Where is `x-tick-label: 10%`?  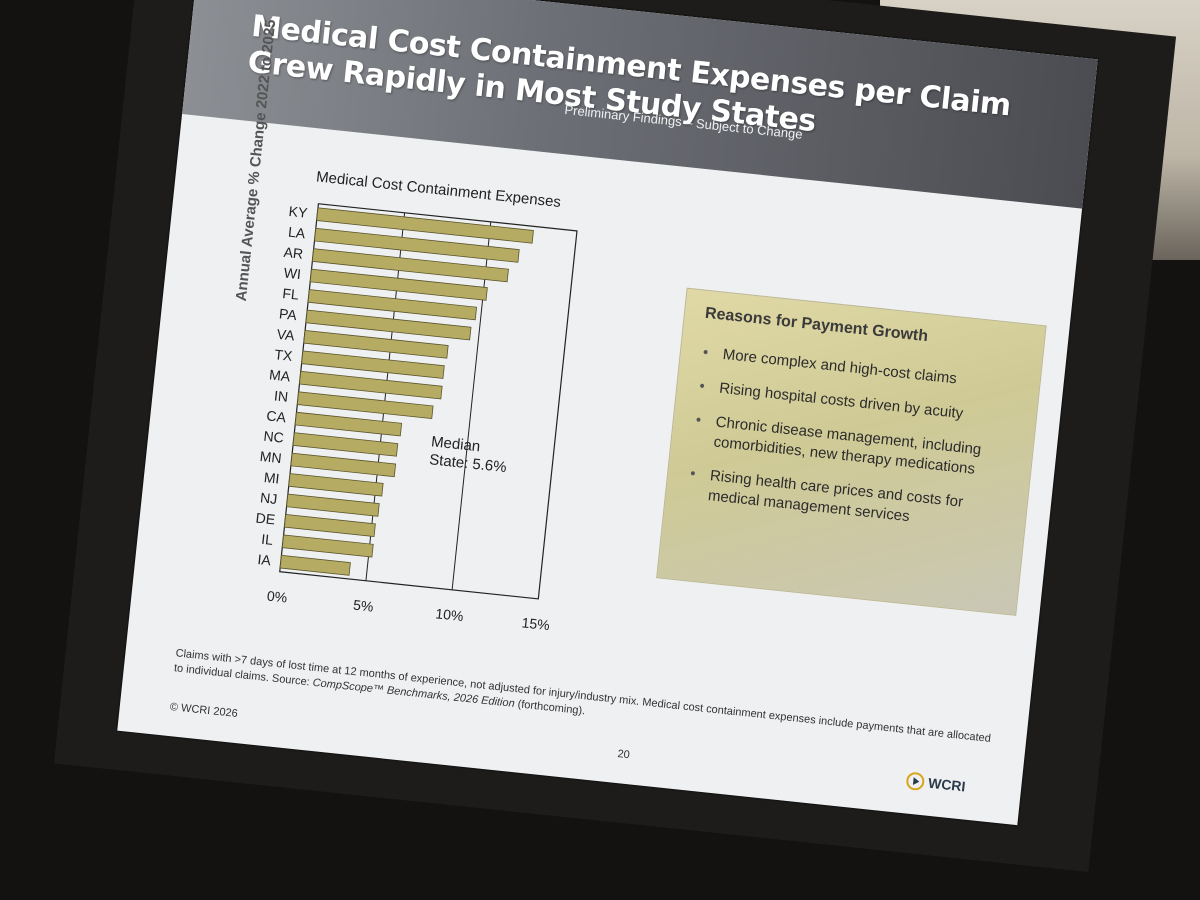
x-tick-label: 10% is located at coordinates (450, 614).